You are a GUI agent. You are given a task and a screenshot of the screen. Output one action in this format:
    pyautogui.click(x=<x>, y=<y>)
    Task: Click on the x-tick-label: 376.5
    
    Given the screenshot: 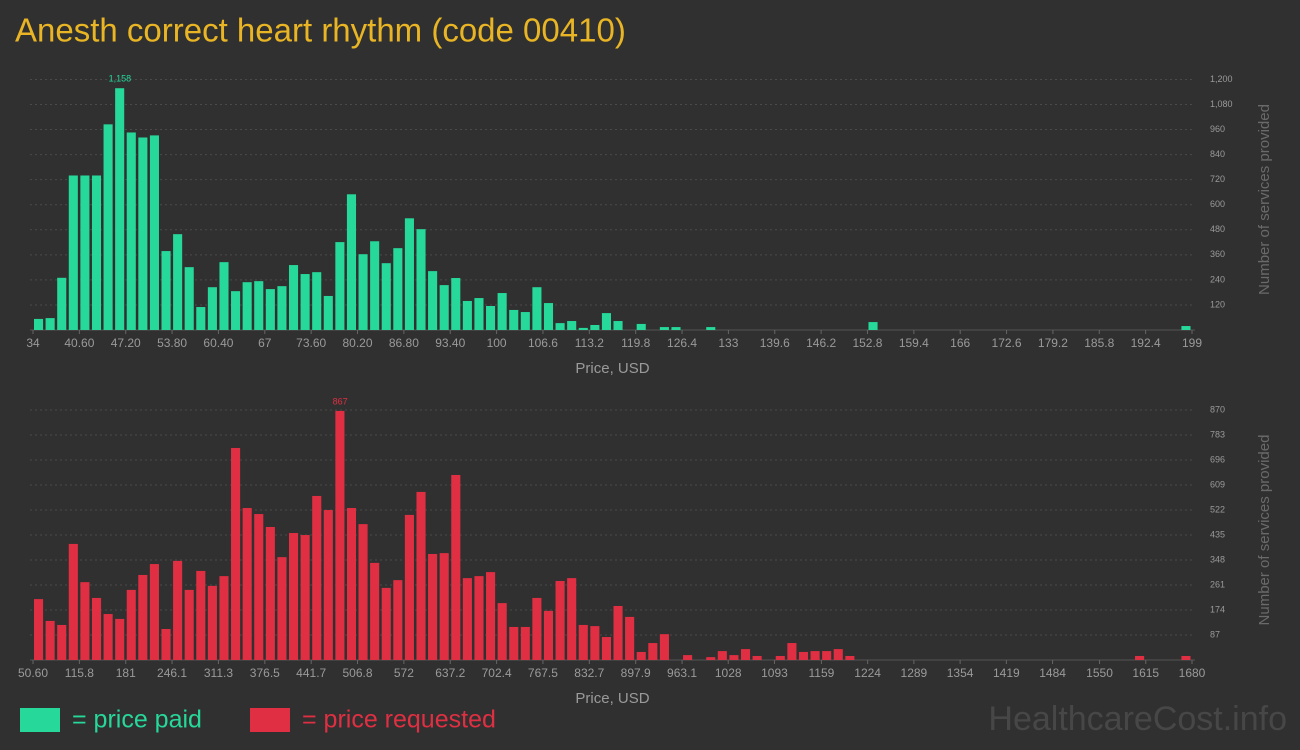 What is the action you would take?
    pyautogui.click(x=265, y=673)
    